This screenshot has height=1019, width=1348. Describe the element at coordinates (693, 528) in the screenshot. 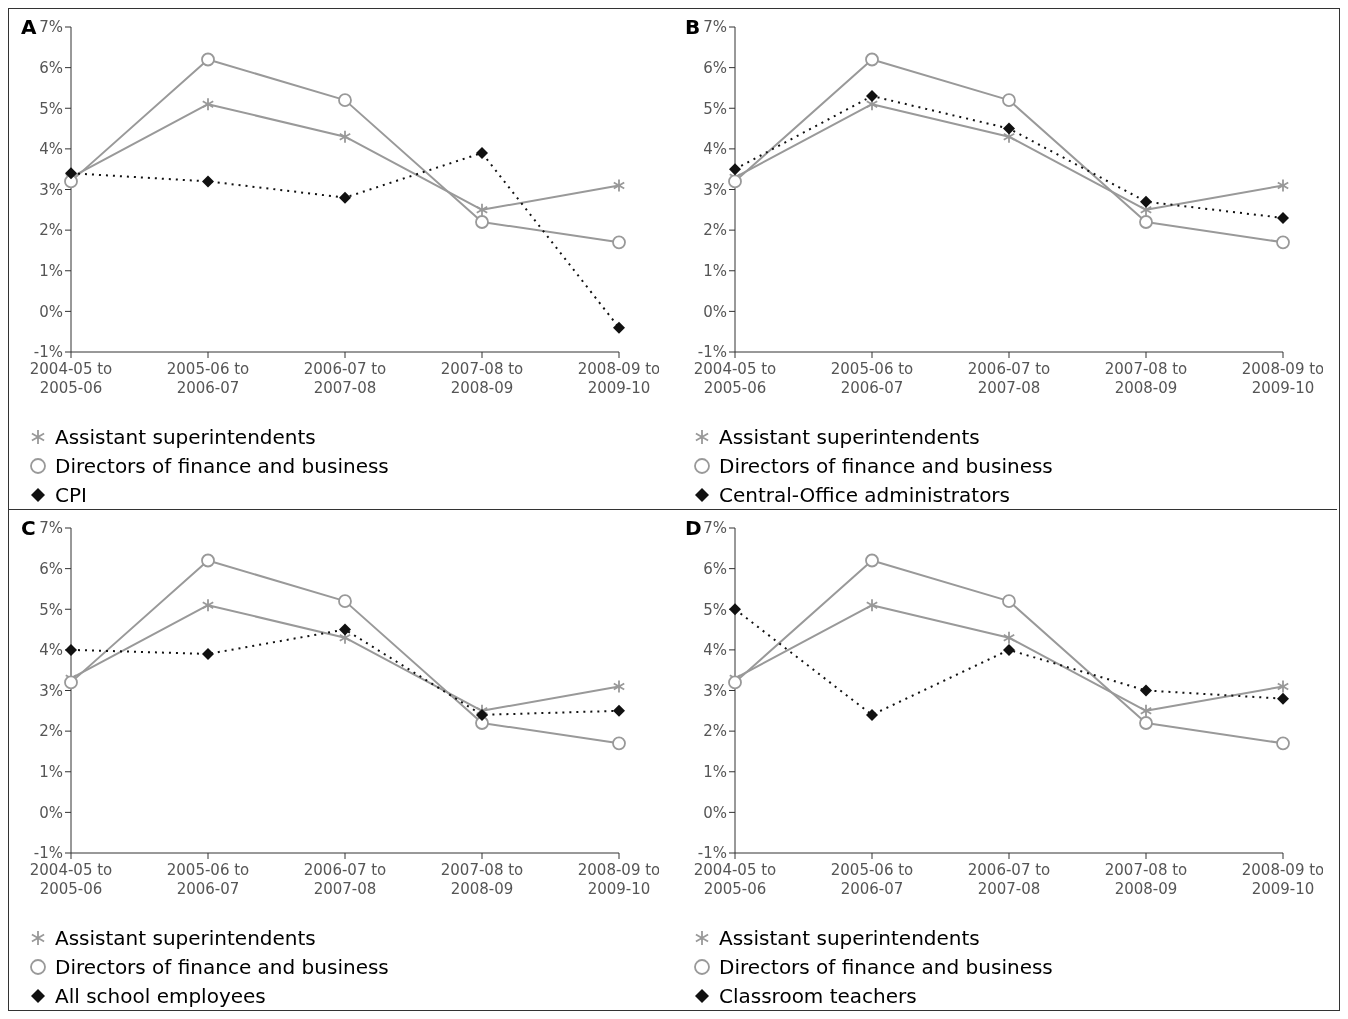

I see `chart-title: D` at that location.